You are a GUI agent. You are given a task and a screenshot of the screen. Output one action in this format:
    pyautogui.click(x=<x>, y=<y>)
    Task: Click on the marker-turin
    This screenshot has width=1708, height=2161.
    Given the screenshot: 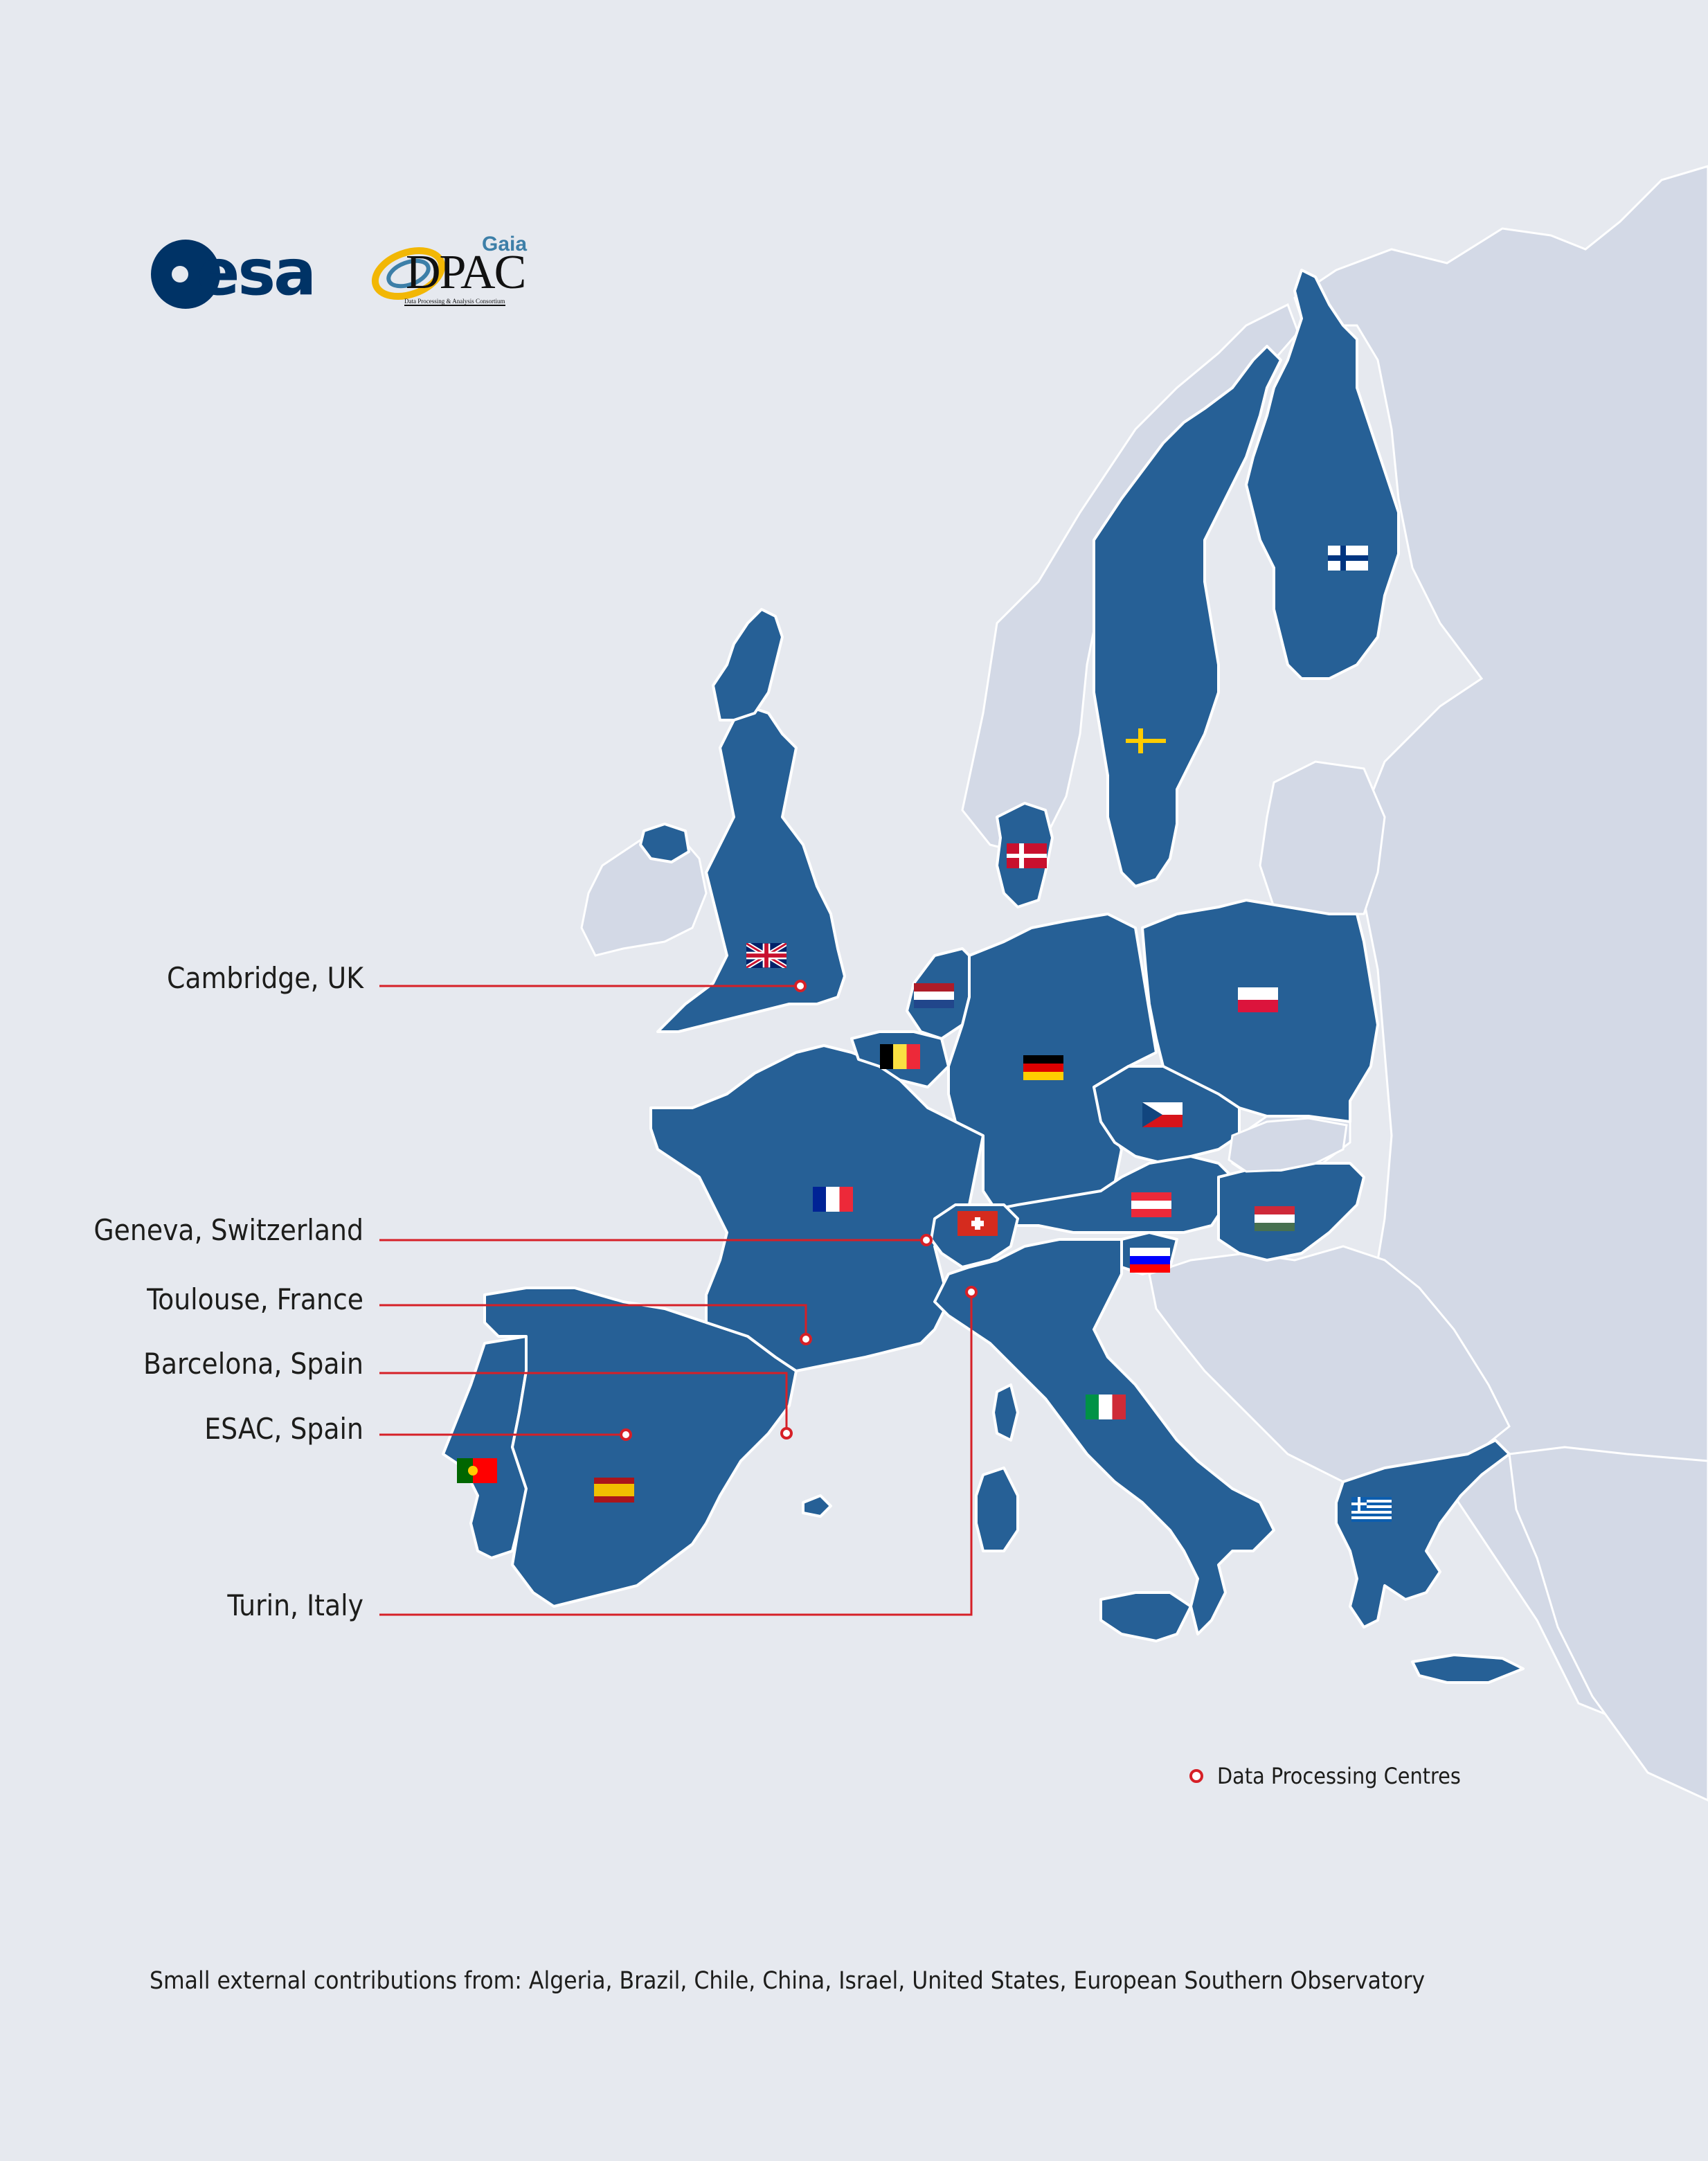 What is the action you would take?
    pyautogui.click(x=971, y=1292)
    